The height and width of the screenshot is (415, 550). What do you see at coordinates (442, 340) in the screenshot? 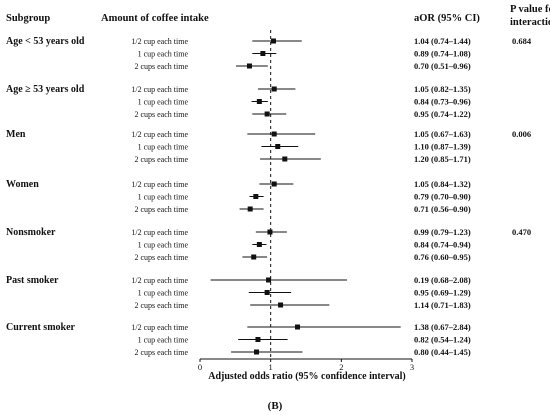
I see `estimate-label: 0.82 (0.54–1.24)` at bounding box center [442, 340].